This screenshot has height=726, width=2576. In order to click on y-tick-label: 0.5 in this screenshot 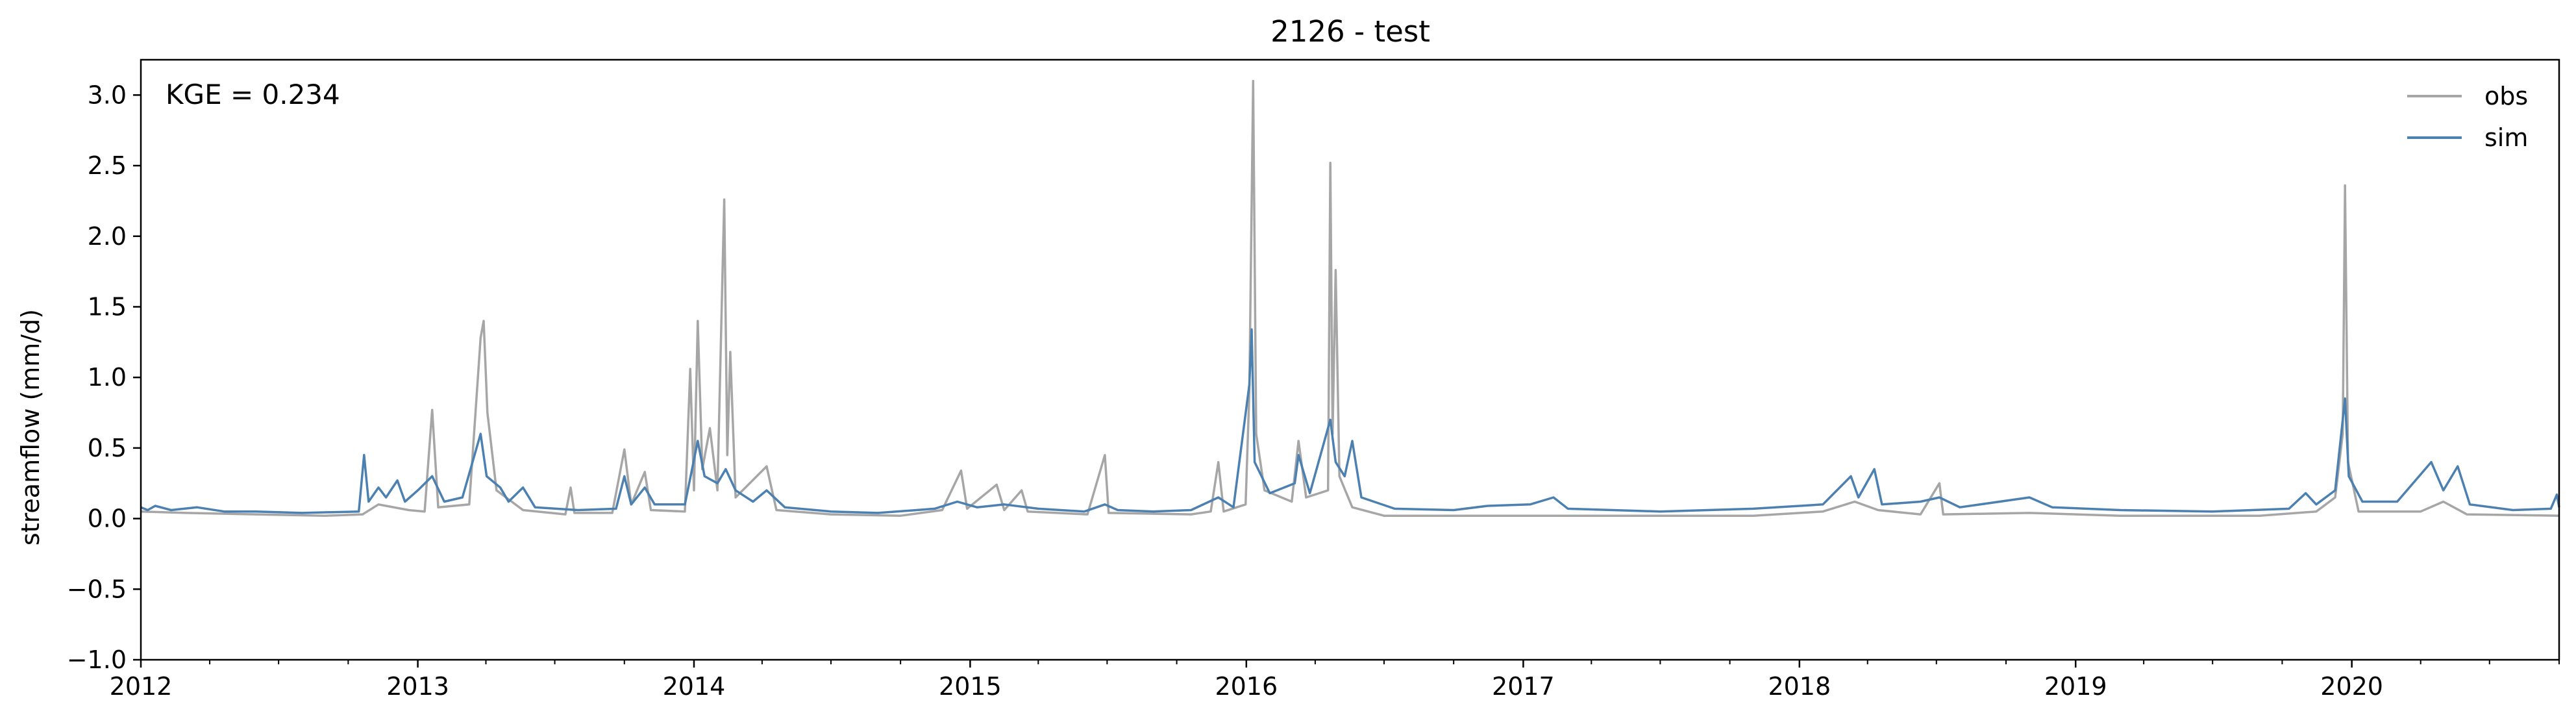, I will do `click(107, 448)`.